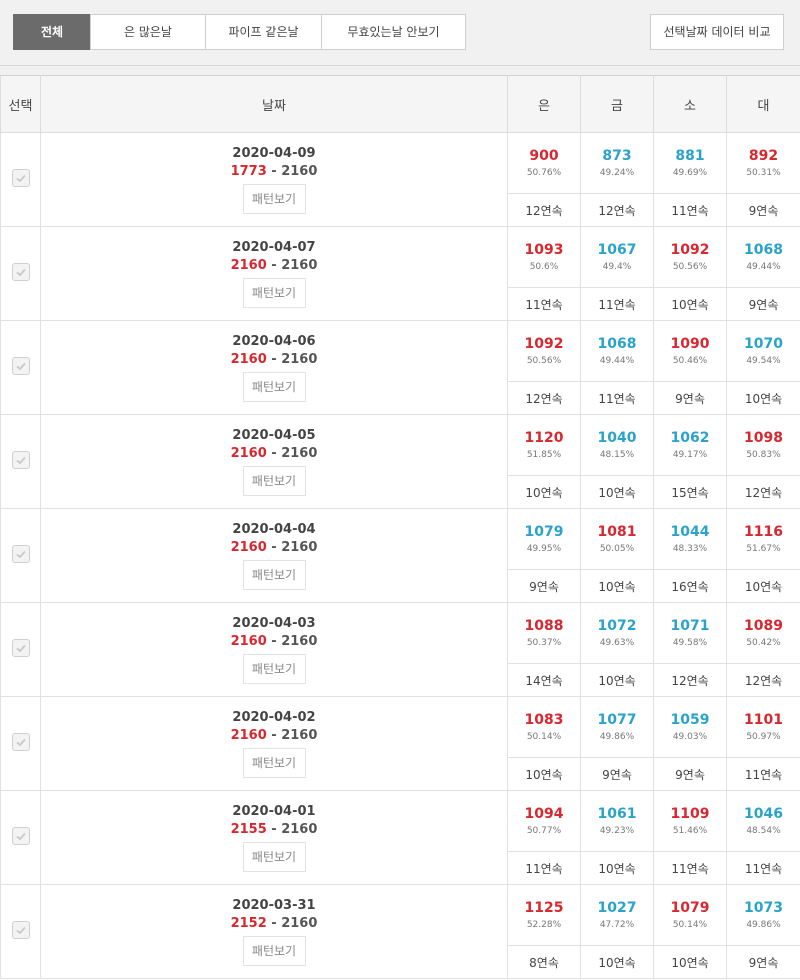 The width and height of the screenshot is (800, 980). Describe the element at coordinates (690, 250) in the screenshot. I see `stat-so-count: 1092` at that location.